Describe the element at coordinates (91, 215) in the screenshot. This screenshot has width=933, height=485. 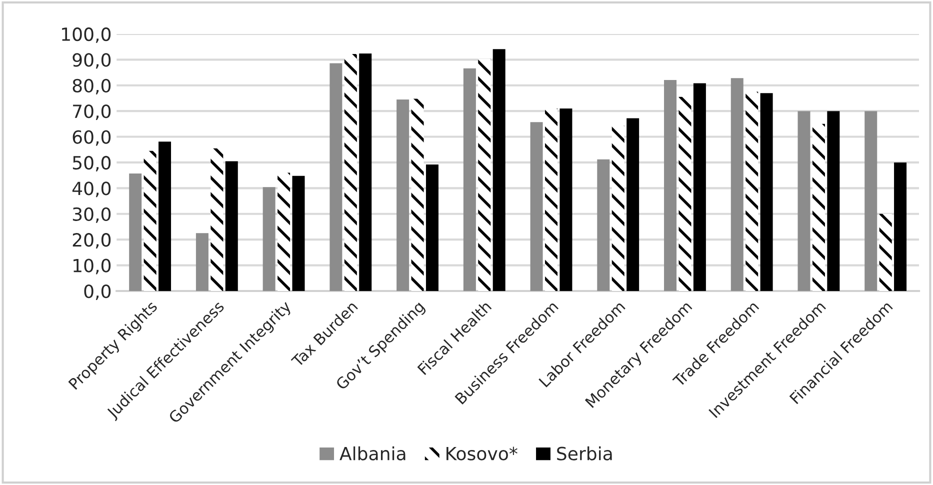
I see `y-tick-label: 30,0` at that location.